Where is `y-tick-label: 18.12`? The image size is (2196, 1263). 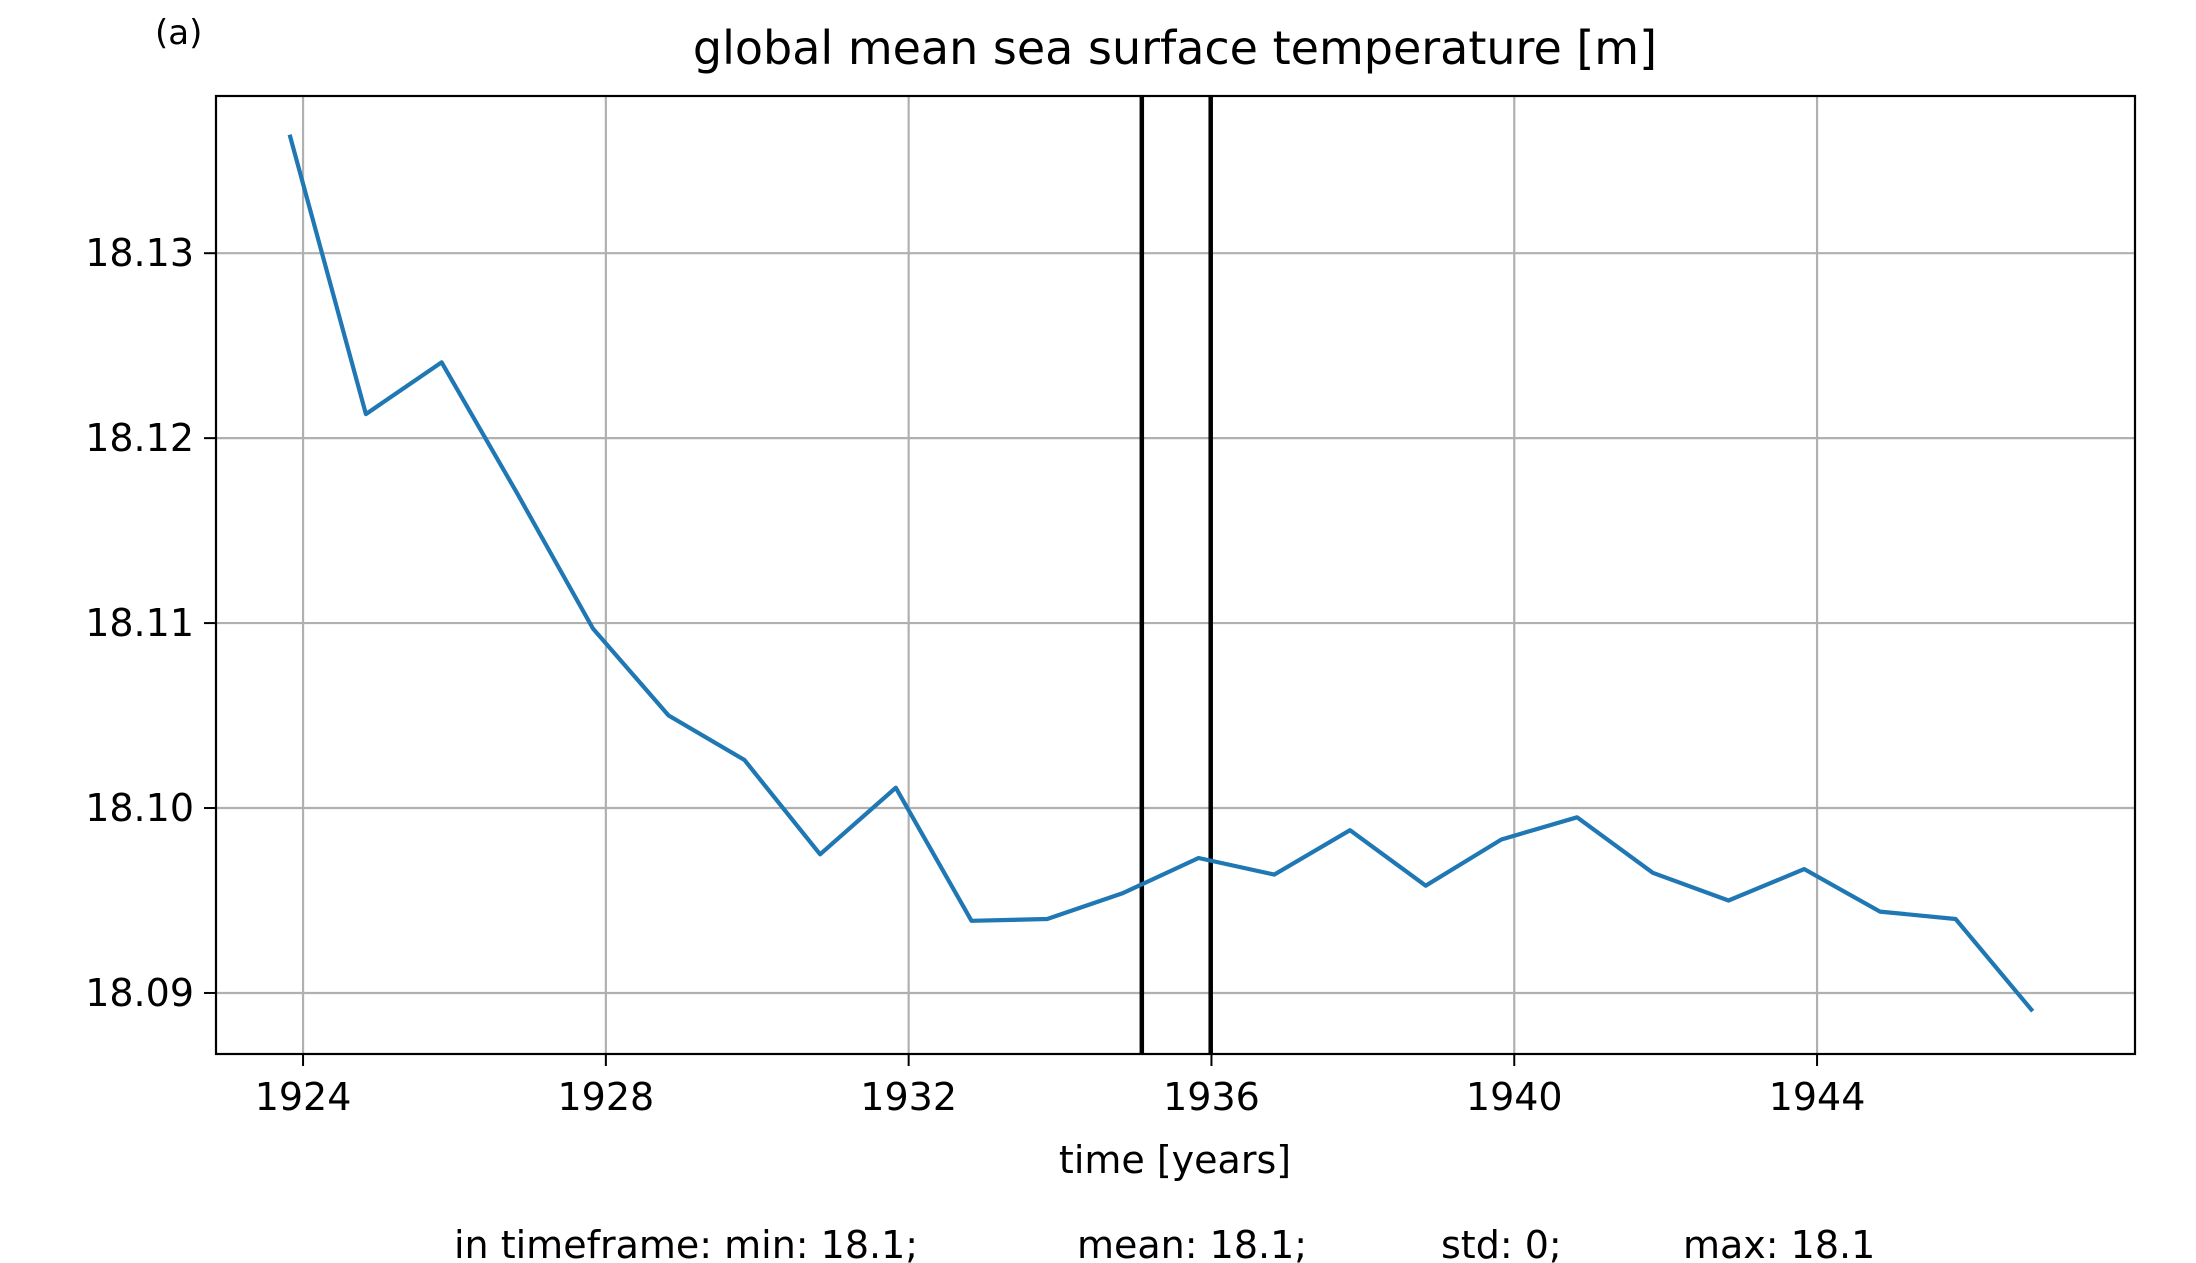
y-tick-label: 18.12 is located at coordinates (139, 438).